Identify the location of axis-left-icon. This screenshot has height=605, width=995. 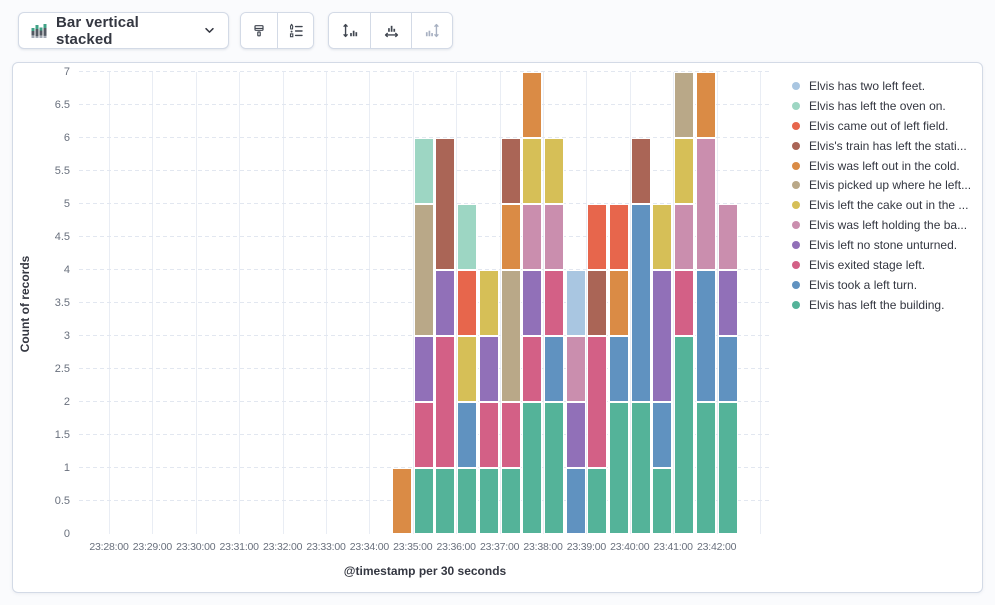
(350, 30).